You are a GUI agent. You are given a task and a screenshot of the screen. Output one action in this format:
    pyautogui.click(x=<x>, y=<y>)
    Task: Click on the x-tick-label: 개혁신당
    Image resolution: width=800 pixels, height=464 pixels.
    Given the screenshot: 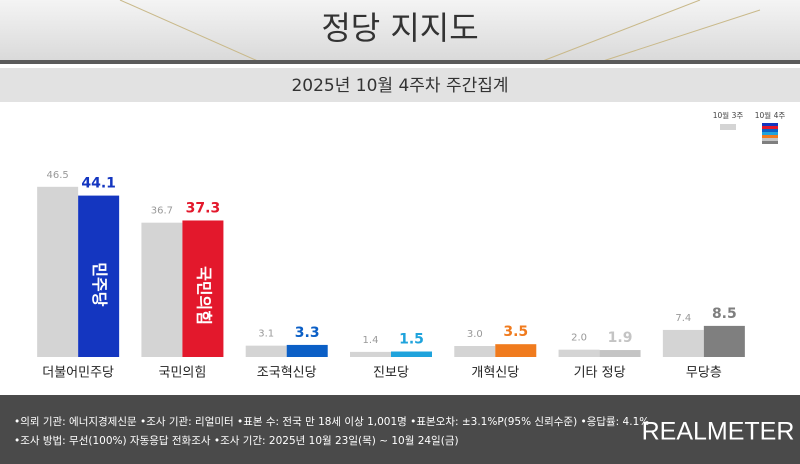 What is the action you would take?
    pyautogui.click(x=495, y=373)
    